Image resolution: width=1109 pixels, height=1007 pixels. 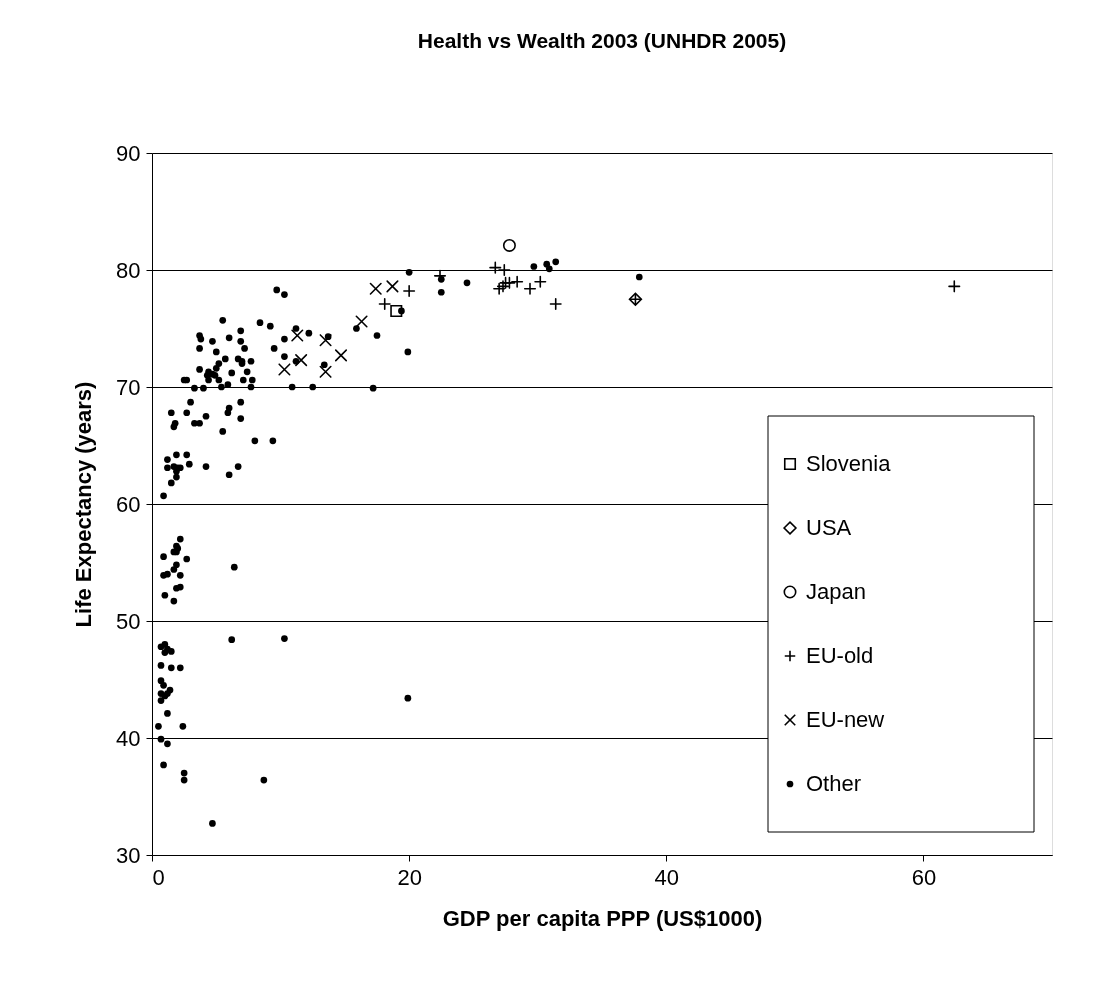 I want to click on legend-label: Other, so click(x=834, y=783).